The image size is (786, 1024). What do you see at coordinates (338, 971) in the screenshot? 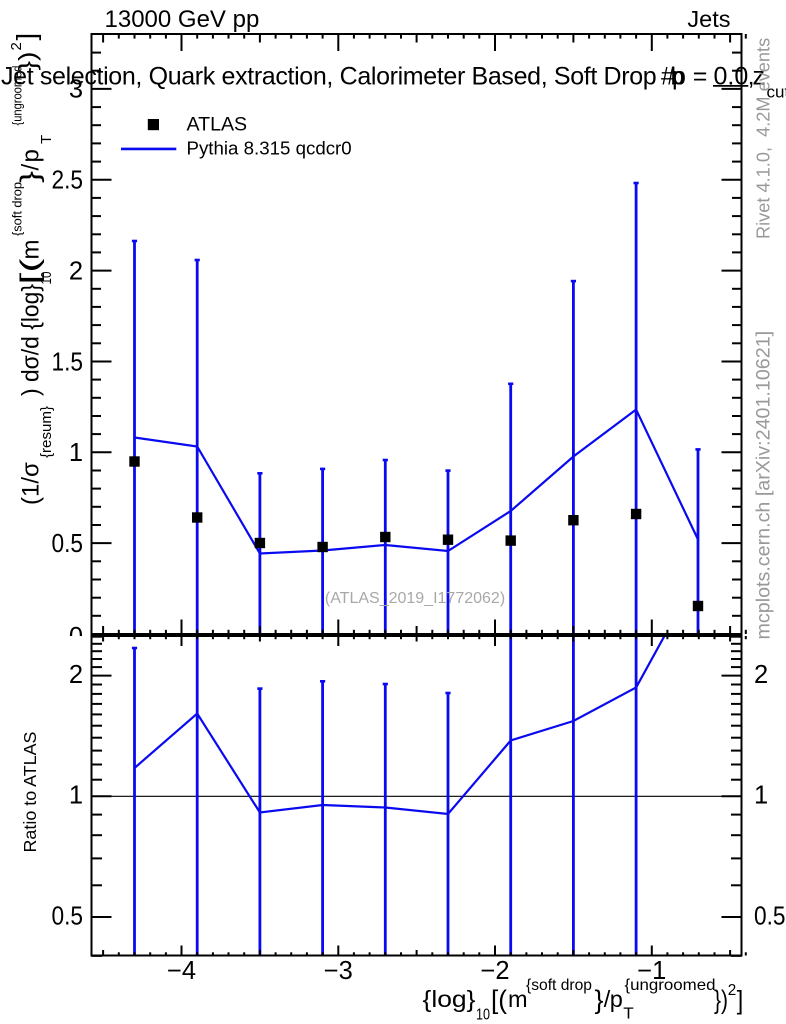
I see `svg-text: −3` at bounding box center [338, 971].